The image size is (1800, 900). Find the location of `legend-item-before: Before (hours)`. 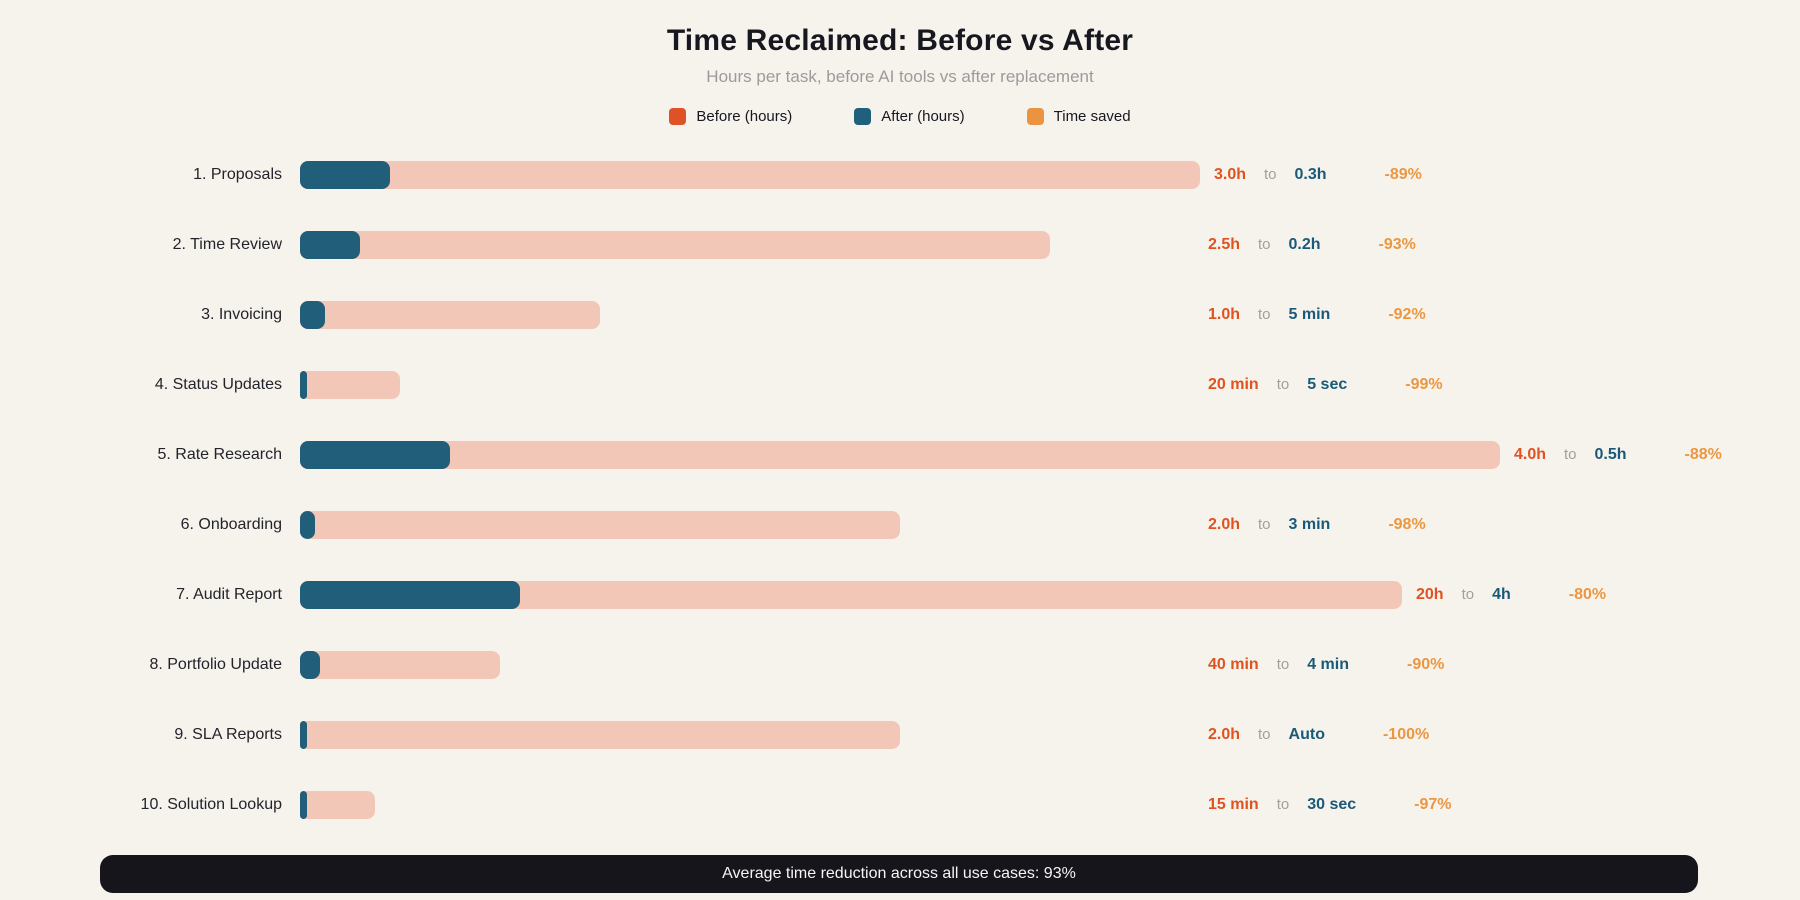

legend-item-before: Before (hours) is located at coordinates (730, 116).